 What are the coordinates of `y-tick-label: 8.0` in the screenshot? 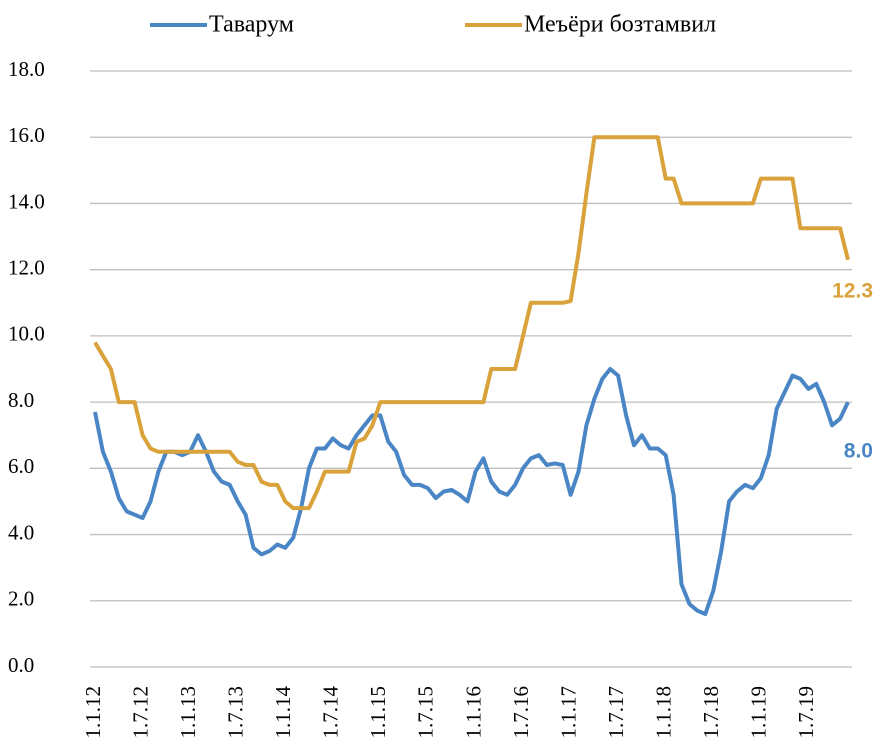 It's located at (21, 400).